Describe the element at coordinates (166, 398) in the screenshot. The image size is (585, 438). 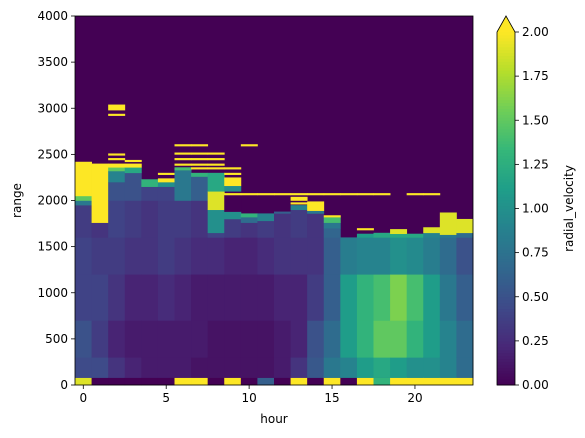
I see `x-tick-label: 5` at that location.